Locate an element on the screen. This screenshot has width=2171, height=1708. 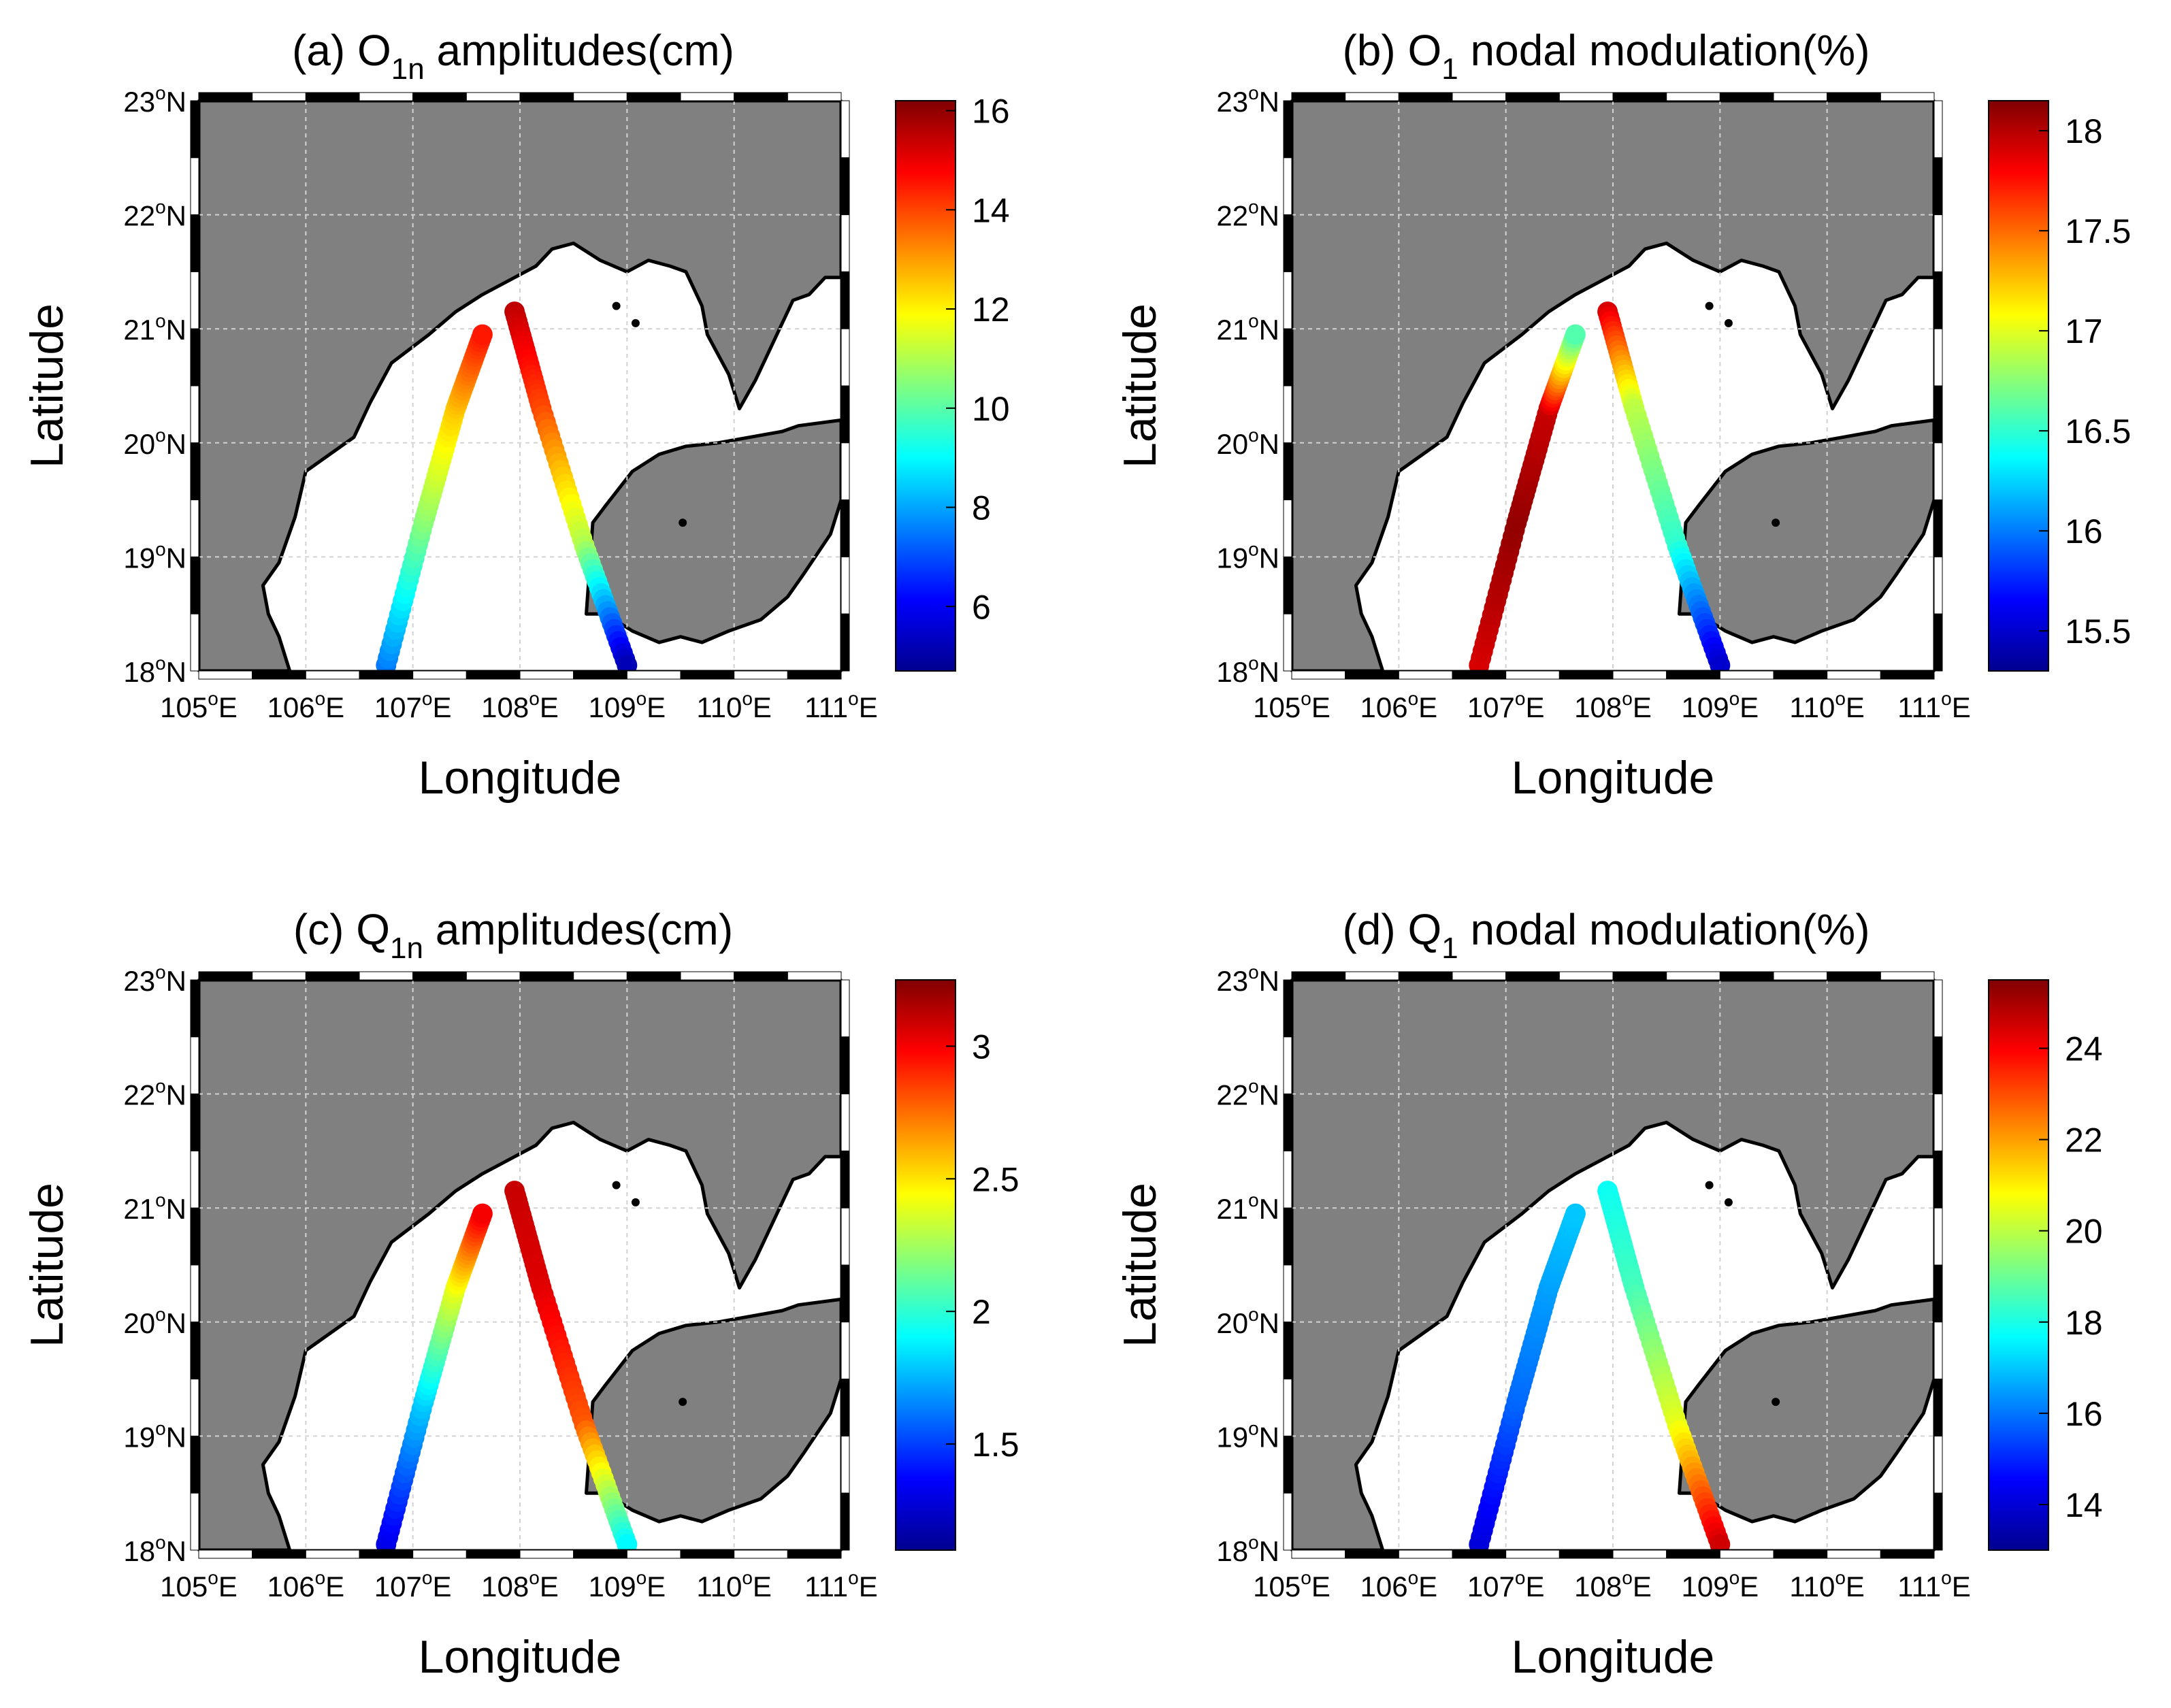
y-tick-label: 20oN is located at coordinates (154, 442).